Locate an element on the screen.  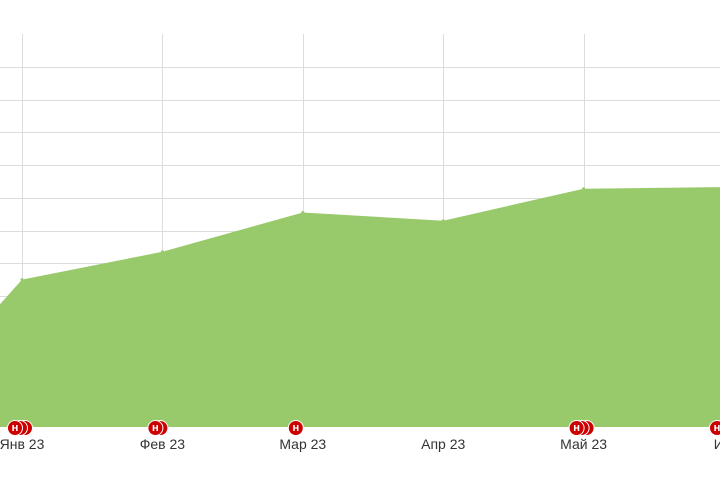
x-tick-label: Ию is located at coordinates (717, 444).